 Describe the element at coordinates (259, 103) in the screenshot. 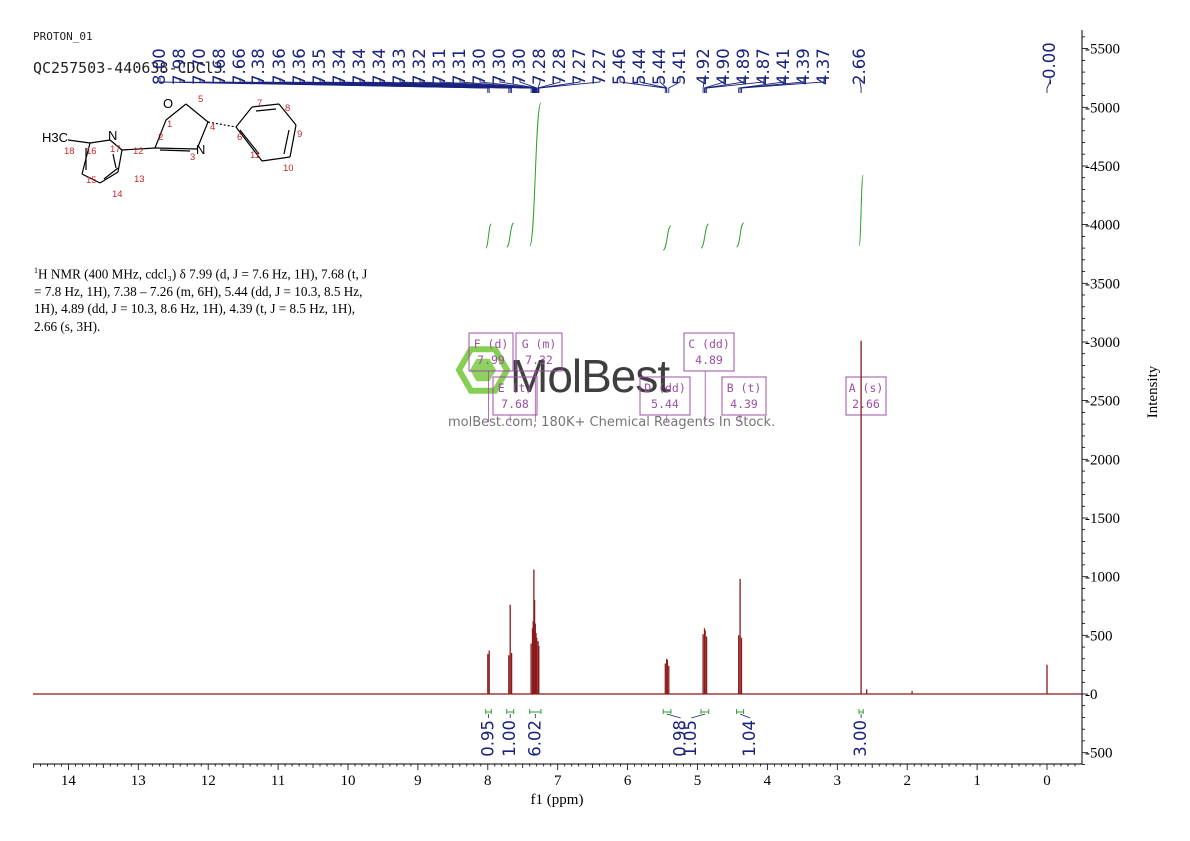

I see `atom-number: 7` at that location.